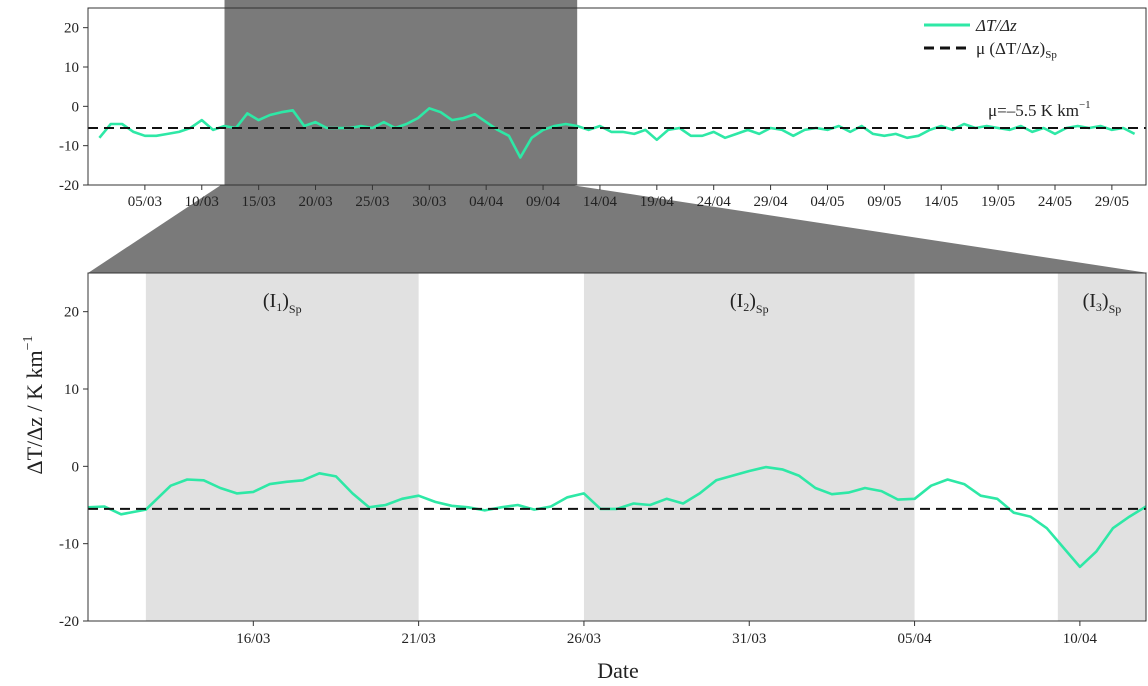 This screenshot has width=1148, height=686. Describe the element at coordinates (914, 639) in the screenshot. I see `x-tick-label-4: 05/04` at that location.